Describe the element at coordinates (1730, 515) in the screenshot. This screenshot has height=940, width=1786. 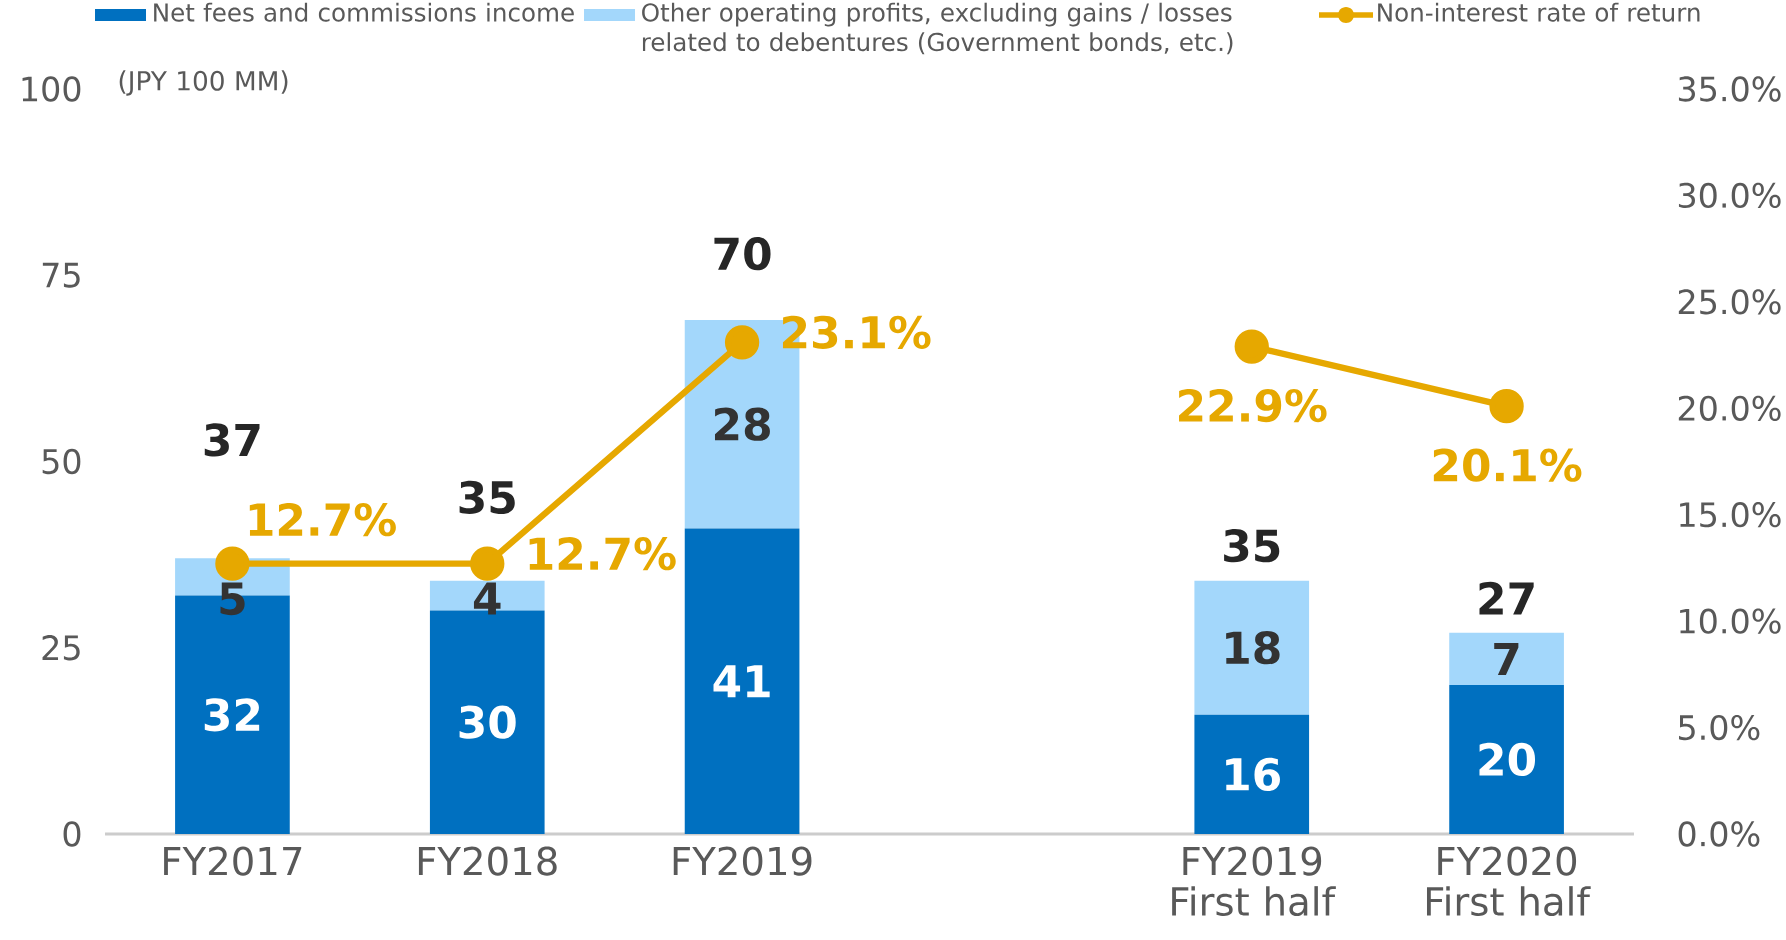
I see `y2-tick-label: 15.0%` at that location.